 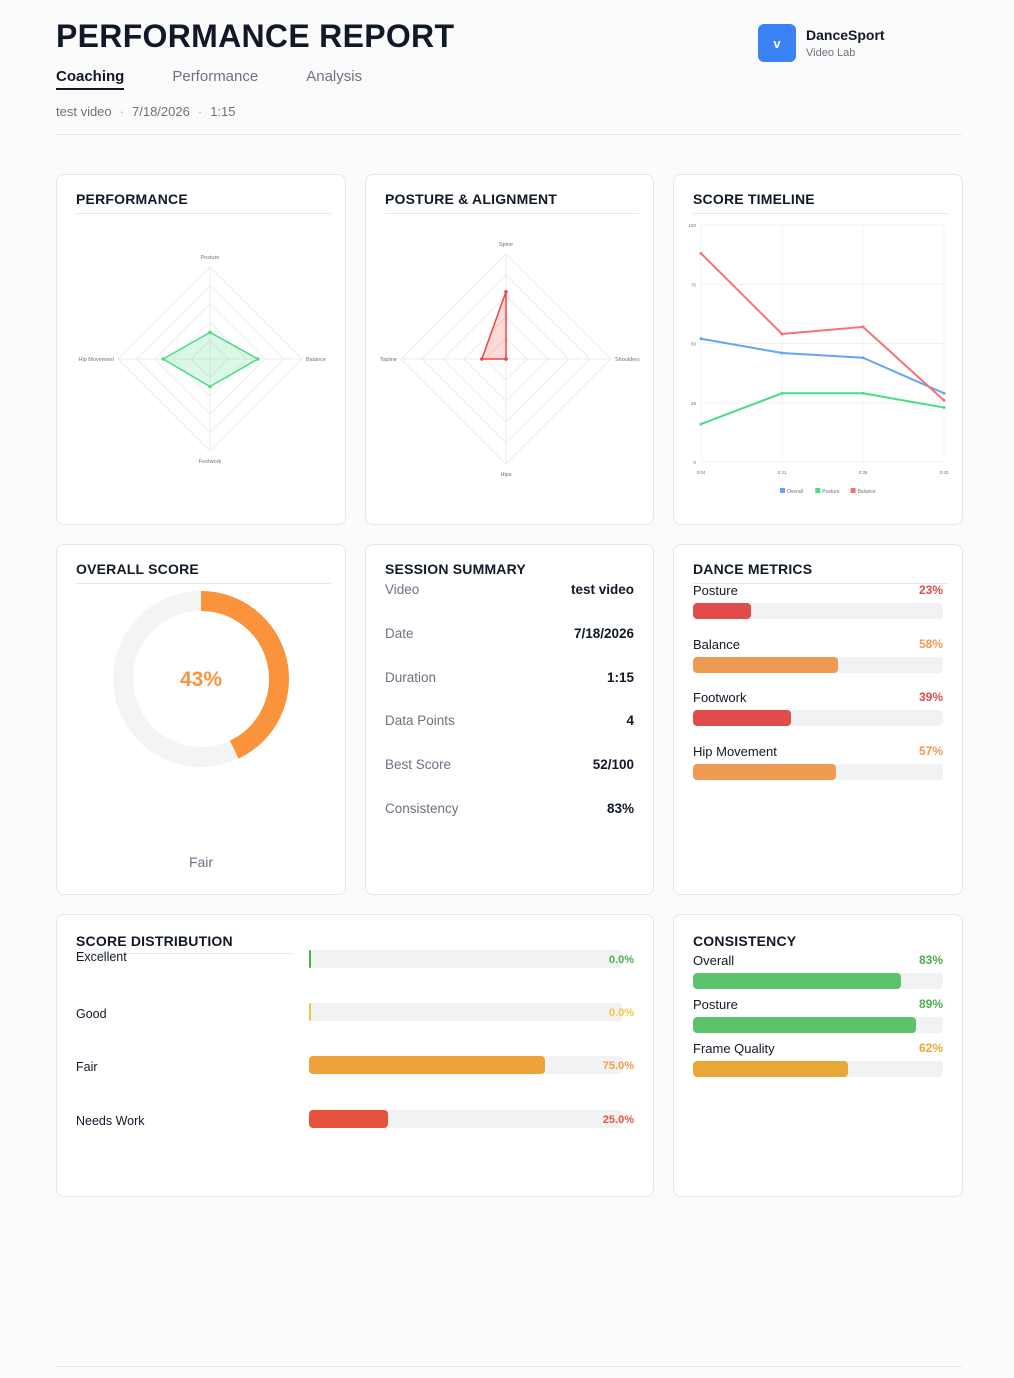 I want to click on overall-rating: Fair, so click(x=201, y=862).